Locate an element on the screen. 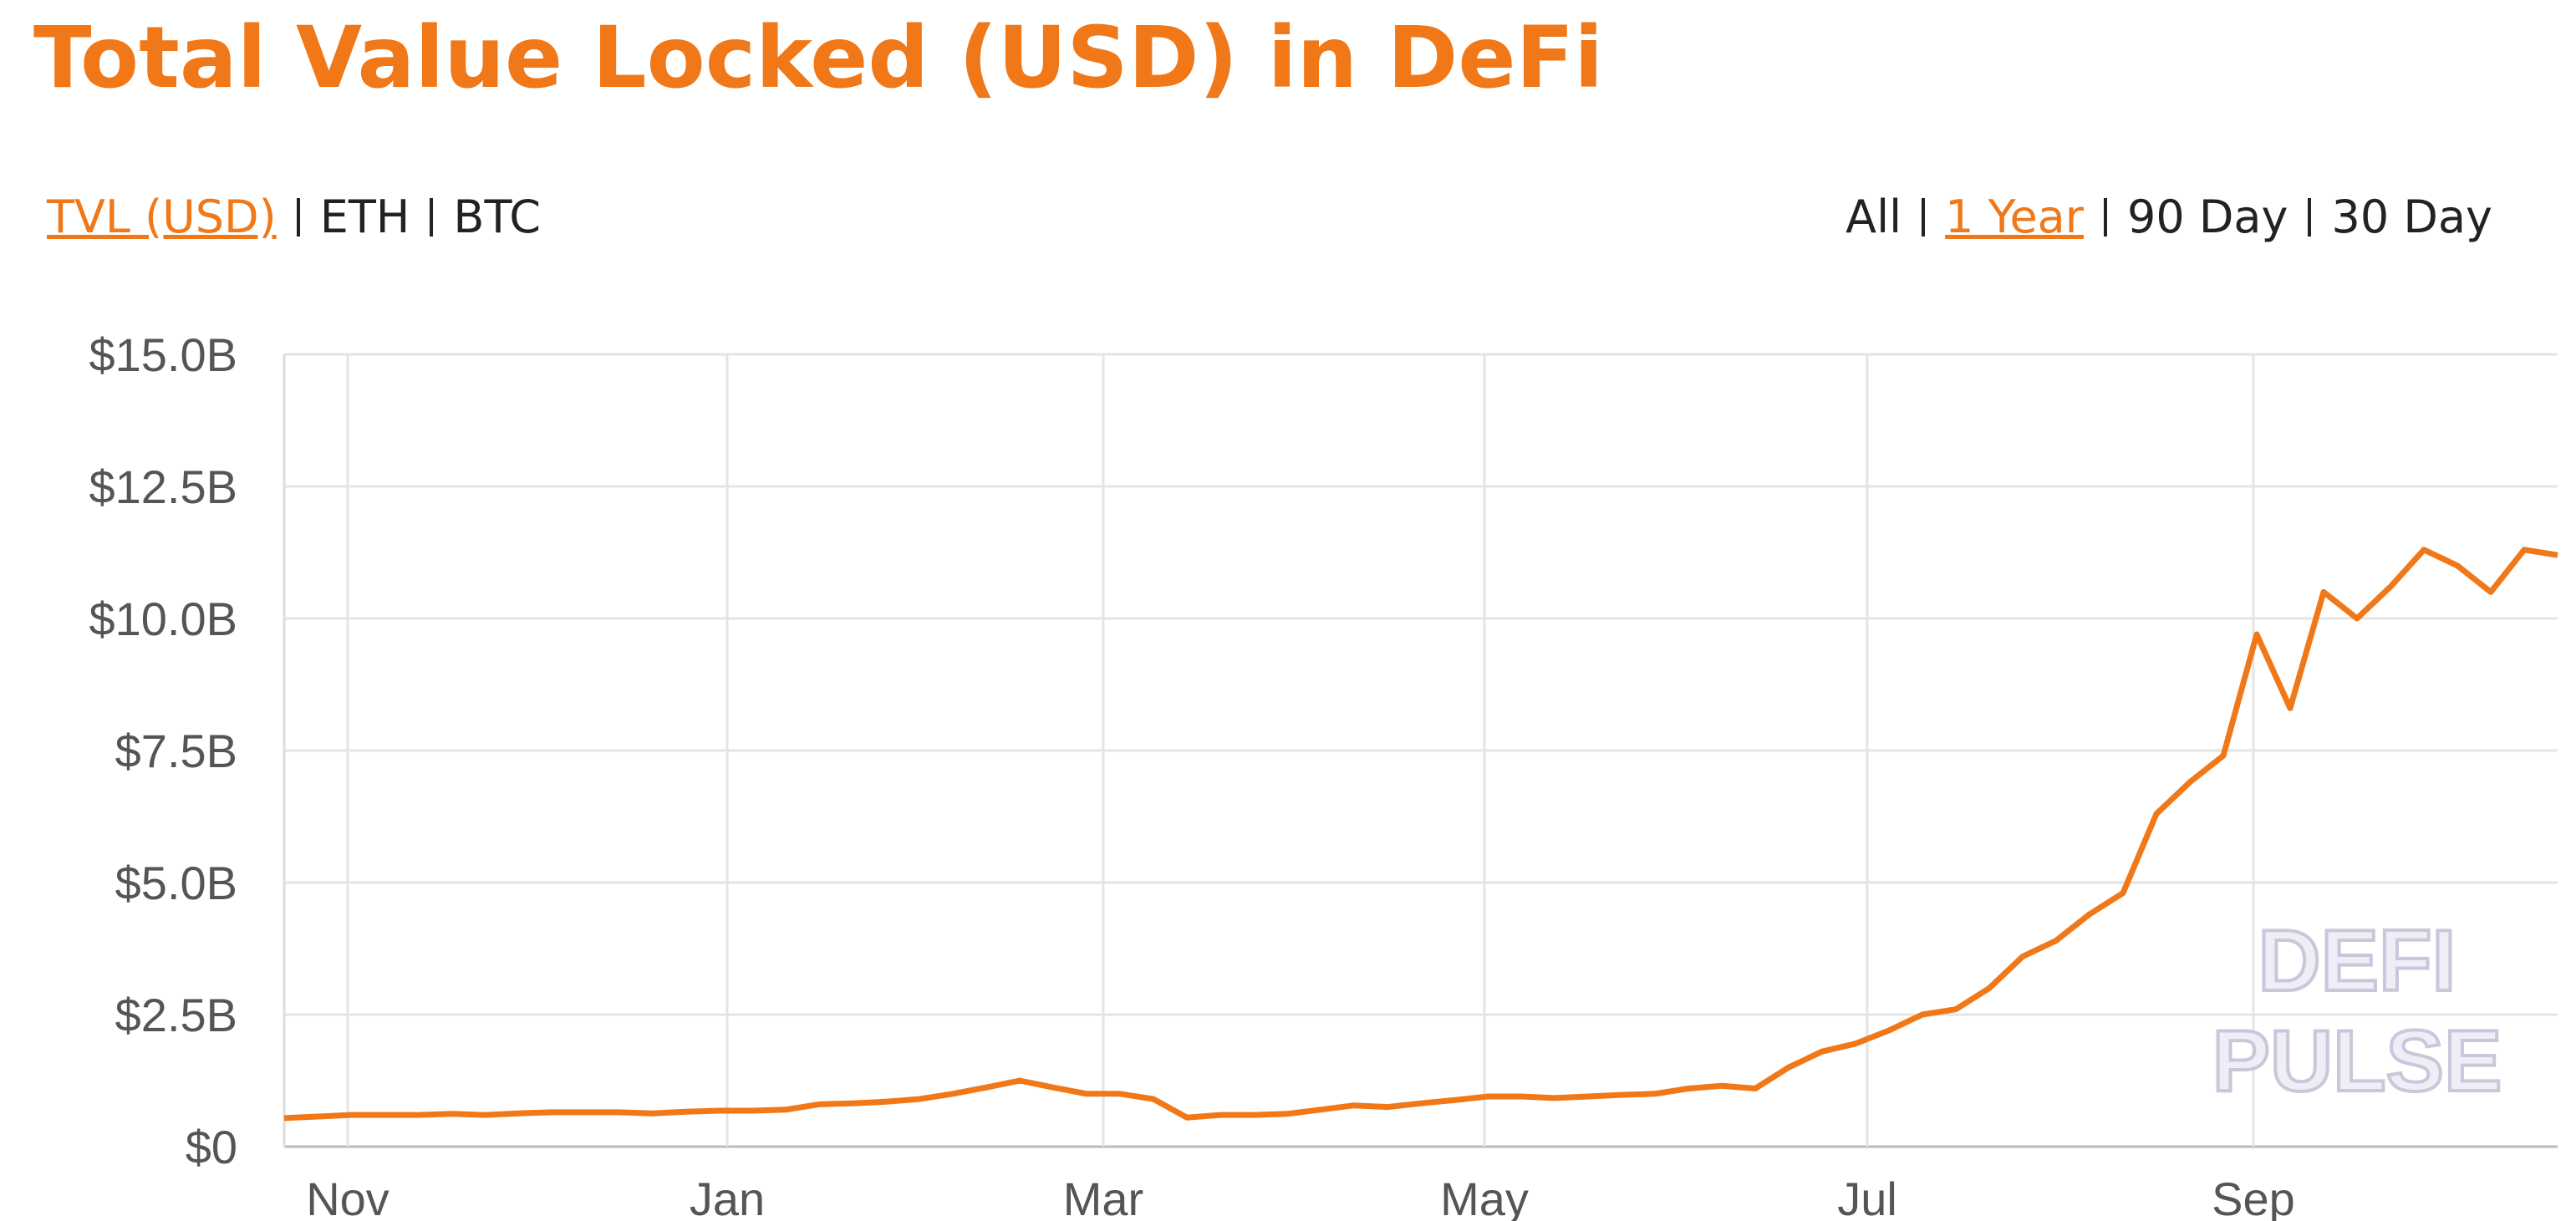  y-tick-label: $0 is located at coordinates (211, 1147).